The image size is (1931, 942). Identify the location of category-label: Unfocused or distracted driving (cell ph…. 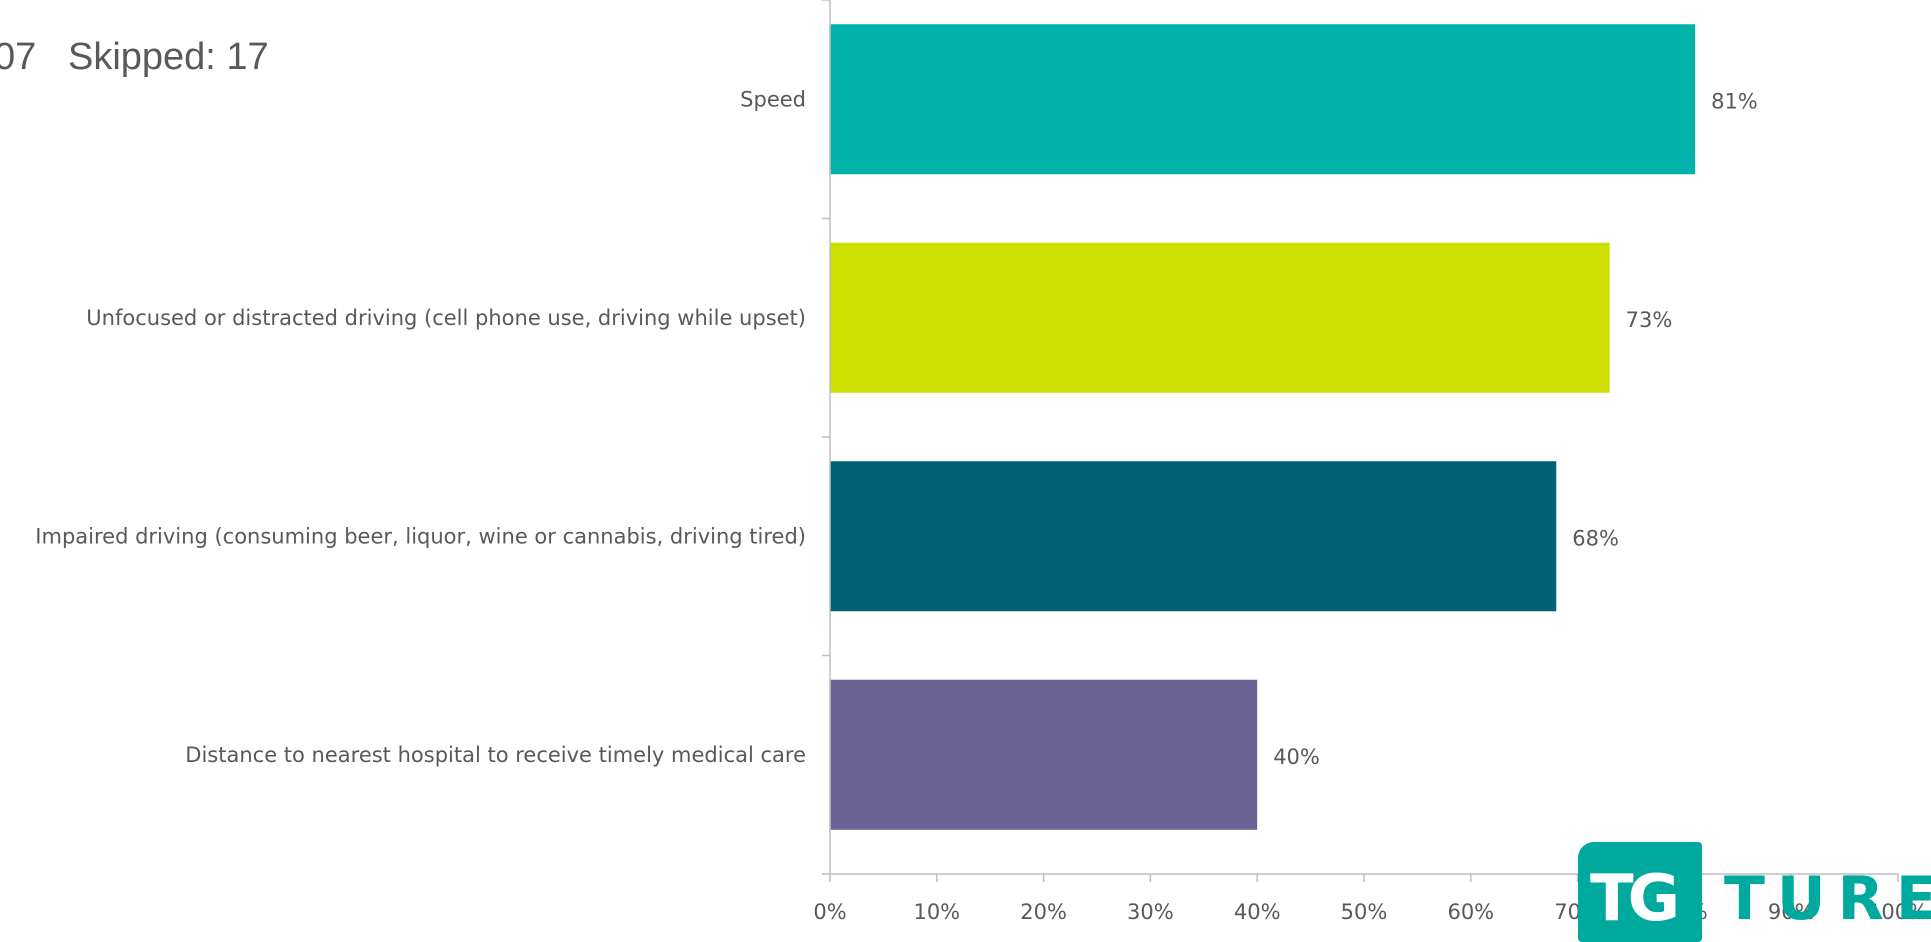
(446, 318).